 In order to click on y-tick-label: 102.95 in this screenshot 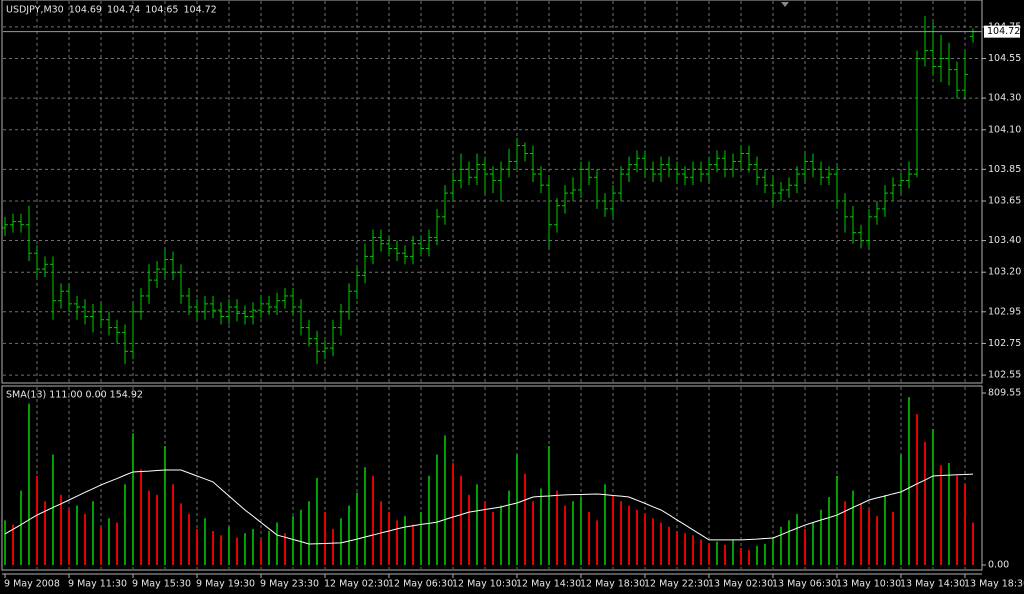, I will do `click(1004, 311)`.